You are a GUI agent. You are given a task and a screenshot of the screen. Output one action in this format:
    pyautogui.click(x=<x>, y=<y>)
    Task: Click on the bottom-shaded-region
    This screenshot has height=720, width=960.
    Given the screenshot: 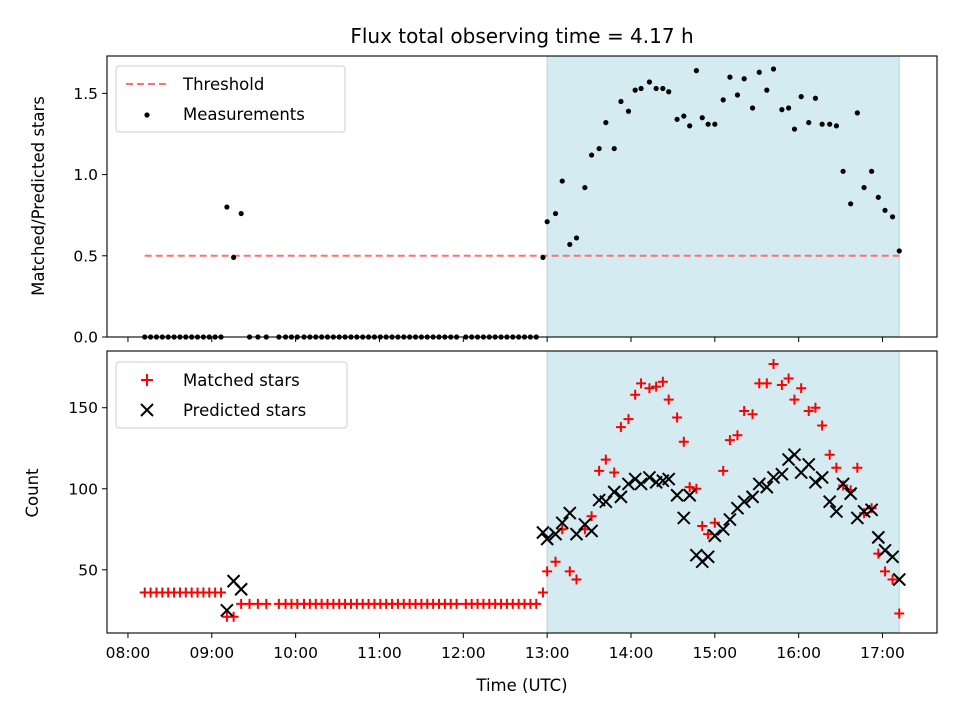 What is the action you would take?
    pyautogui.click(x=723, y=492)
    